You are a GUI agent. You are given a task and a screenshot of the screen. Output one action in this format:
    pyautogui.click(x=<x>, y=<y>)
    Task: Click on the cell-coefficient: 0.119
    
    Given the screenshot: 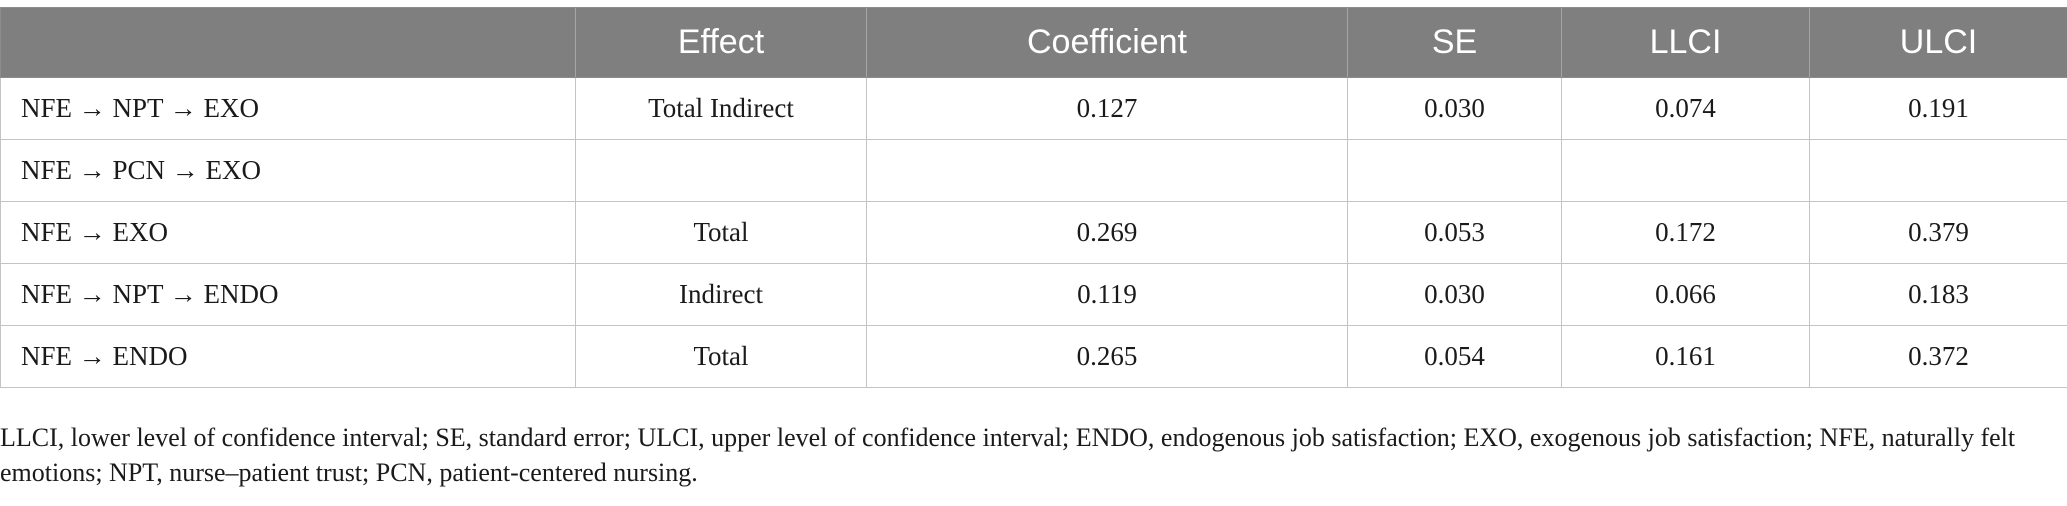 What is the action you would take?
    pyautogui.click(x=1107, y=294)
    